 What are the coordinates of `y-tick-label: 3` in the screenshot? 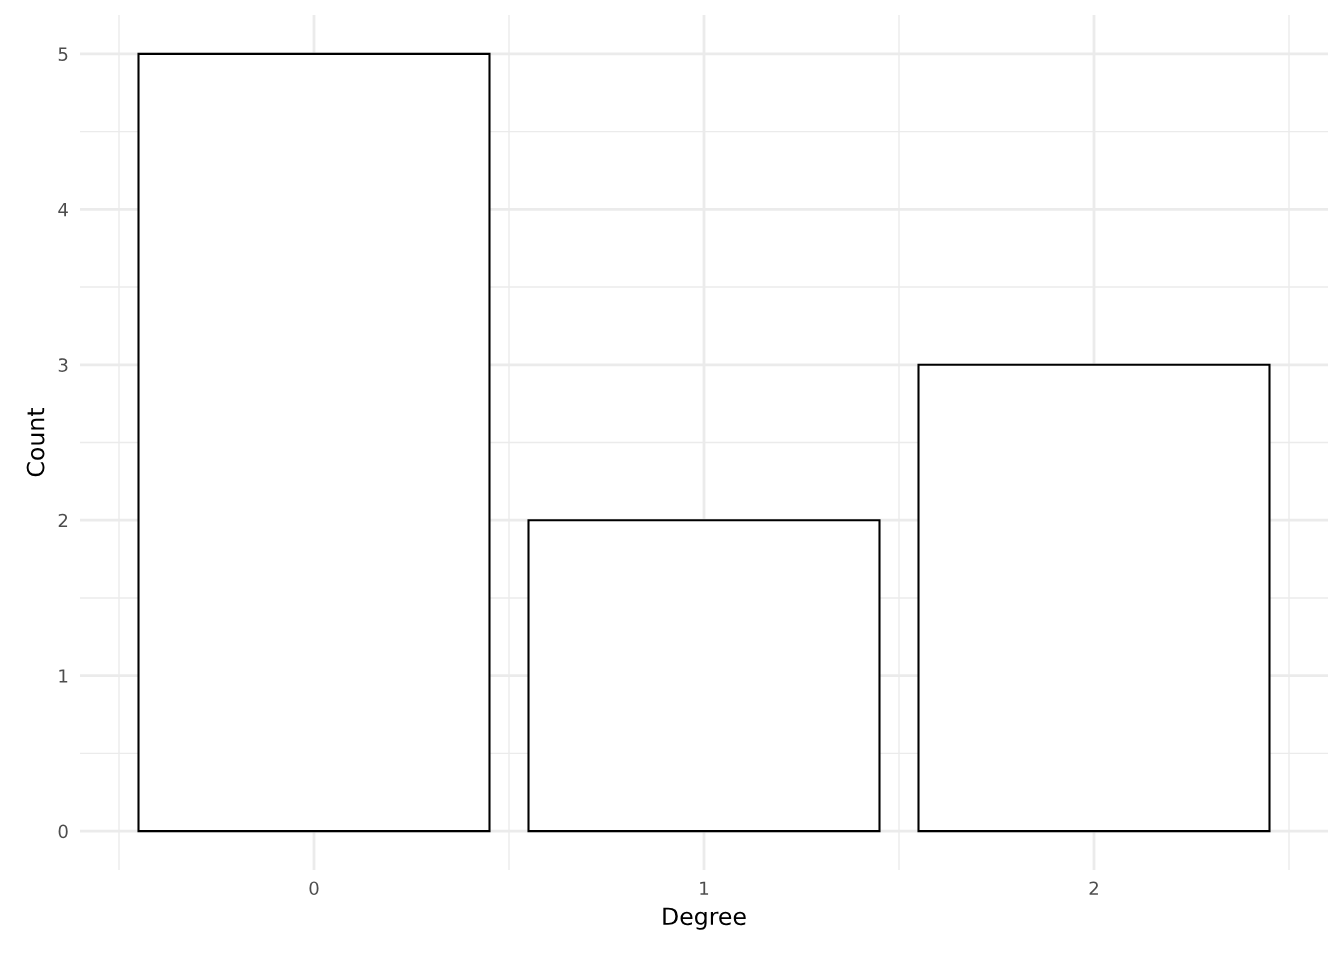 It's located at (63, 365).